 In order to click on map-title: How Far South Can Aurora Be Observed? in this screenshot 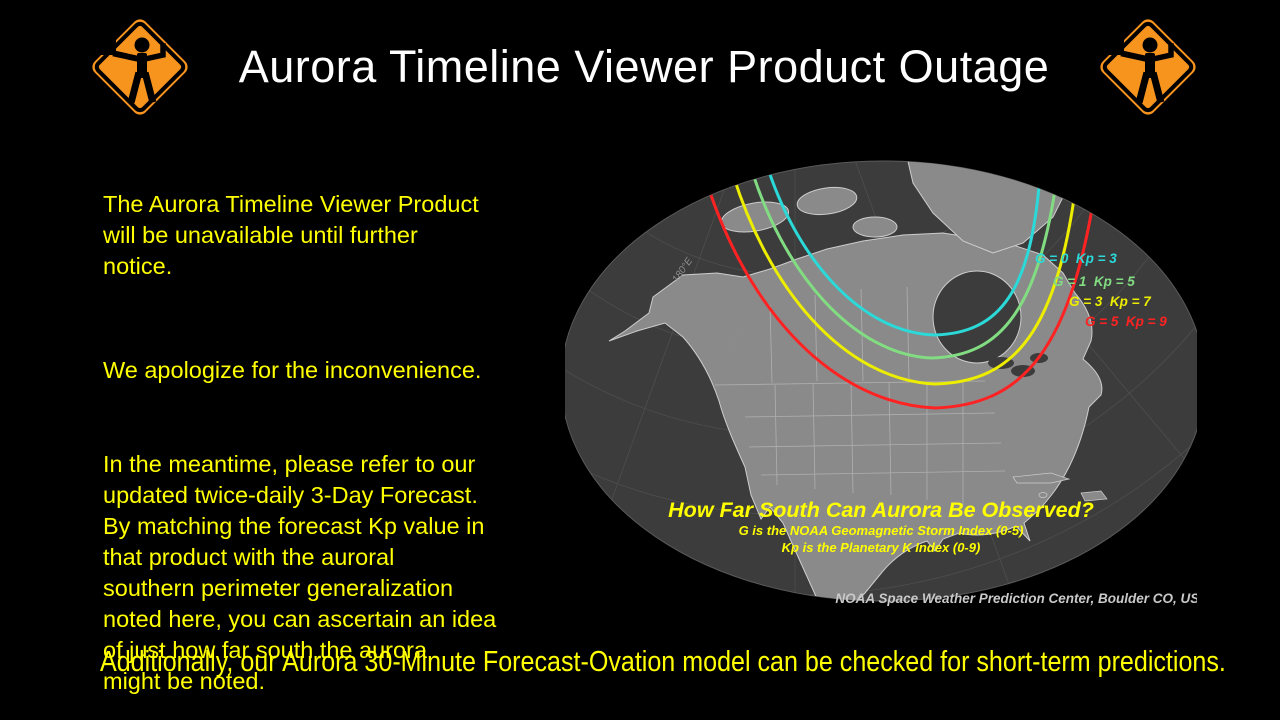, I will do `click(881, 510)`.